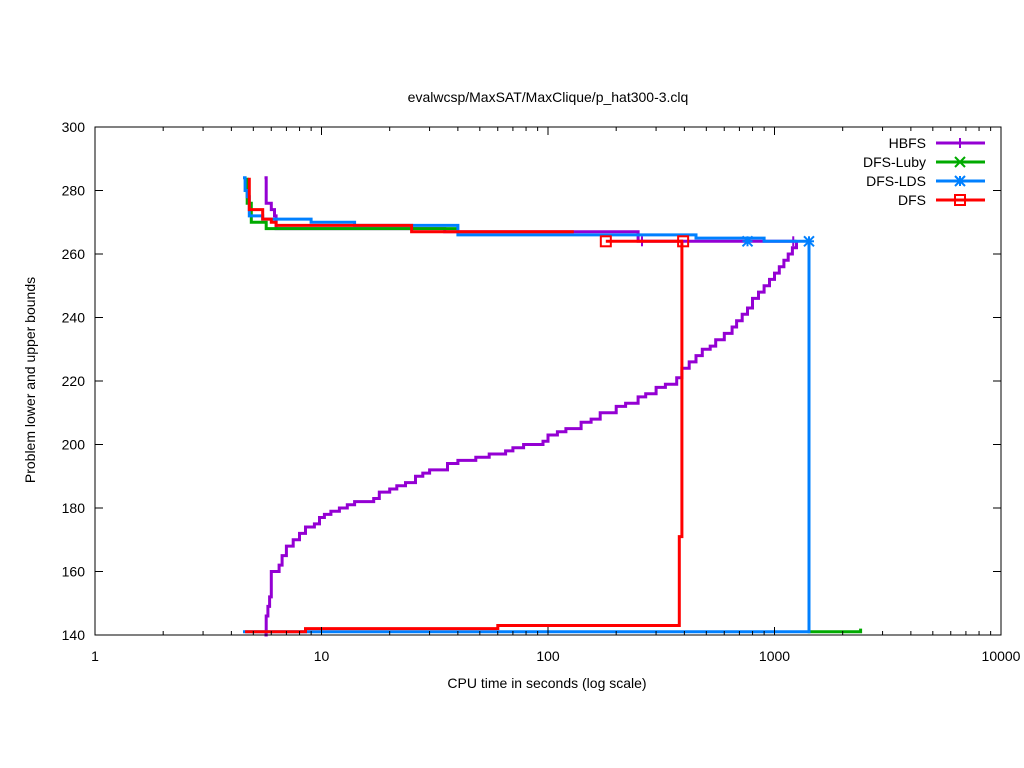  Describe the element at coordinates (322, 656) in the screenshot. I see `x-tick-label: 10` at that location.